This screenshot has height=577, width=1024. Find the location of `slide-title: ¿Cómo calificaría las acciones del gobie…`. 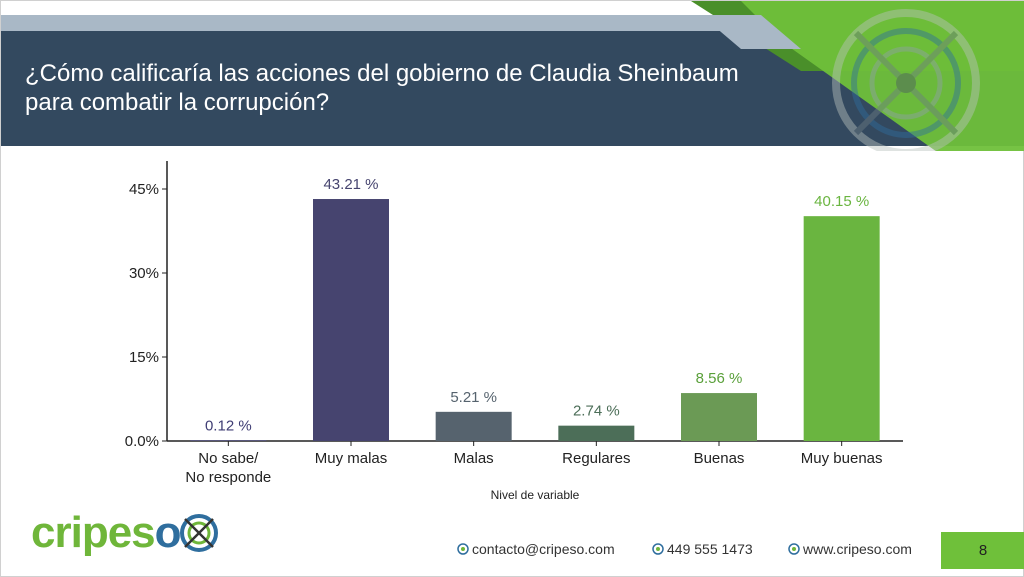

slide-title: ¿Cómo calificaría las acciones del gobie… is located at coordinates (382, 88).